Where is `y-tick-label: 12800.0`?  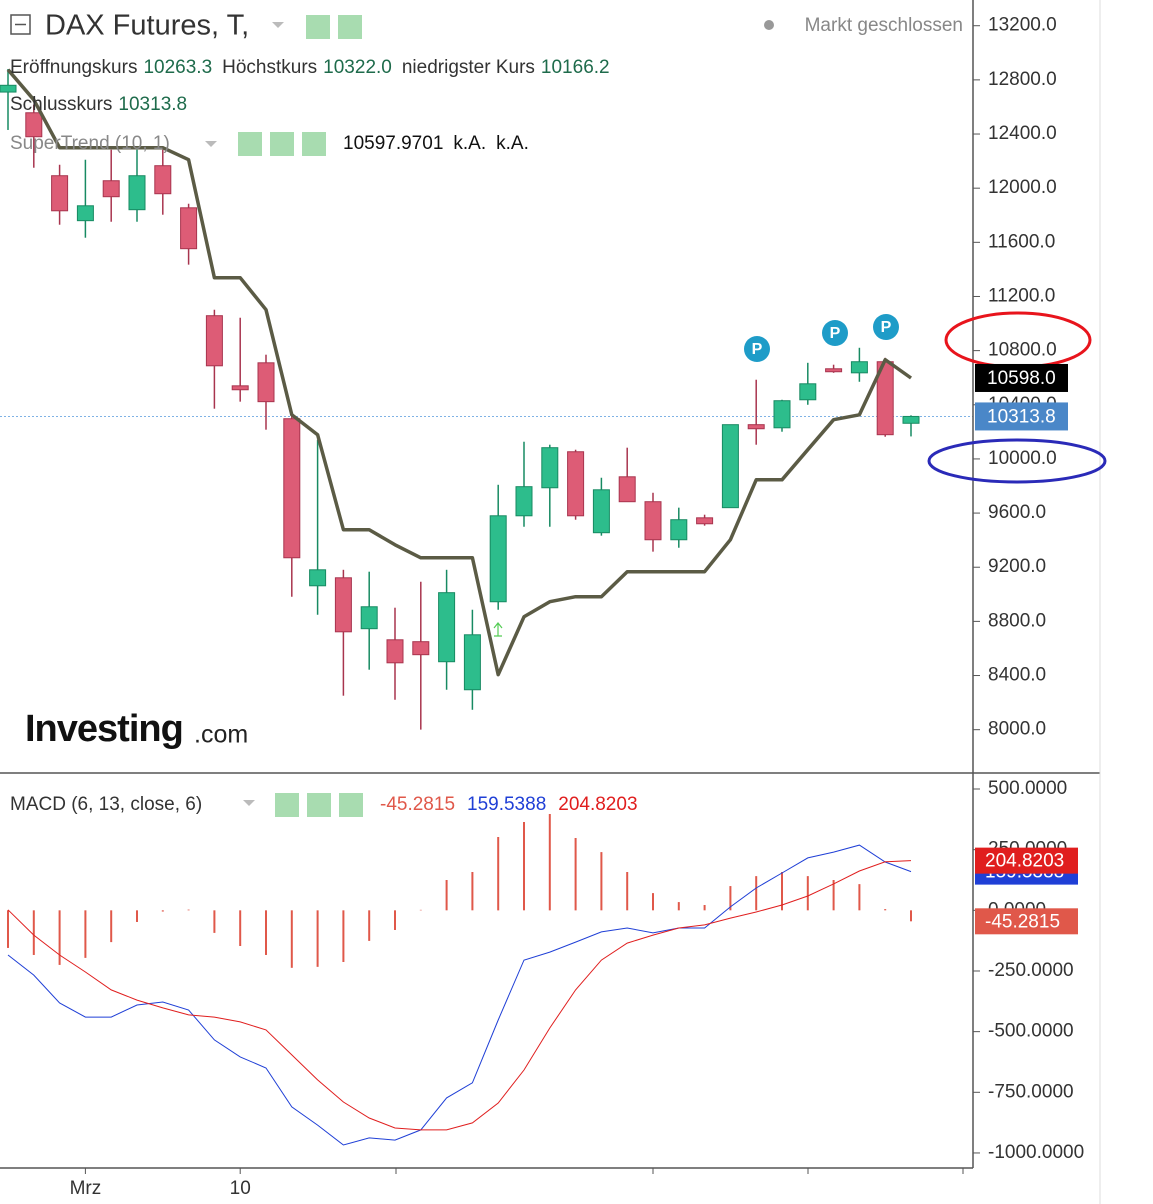
y-tick-label: 12800.0 is located at coordinates (1022, 79).